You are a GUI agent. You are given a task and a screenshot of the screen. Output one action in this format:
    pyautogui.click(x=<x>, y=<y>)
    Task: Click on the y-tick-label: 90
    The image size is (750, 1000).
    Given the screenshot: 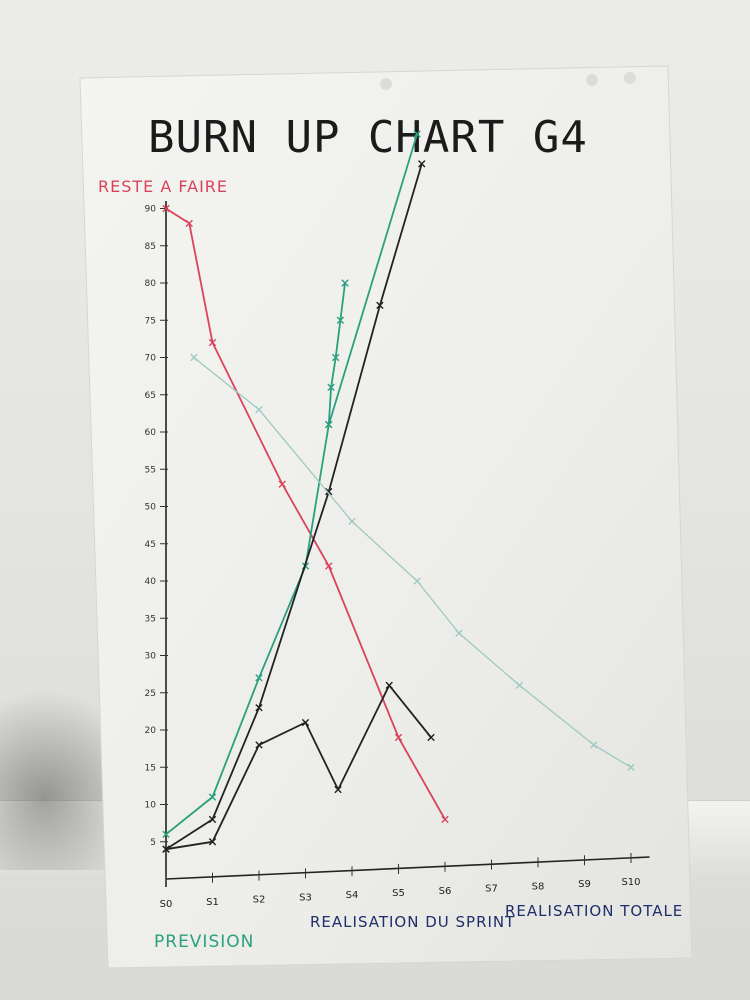 What is the action you would take?
    pyautogui.click(x=151, y=210)
    